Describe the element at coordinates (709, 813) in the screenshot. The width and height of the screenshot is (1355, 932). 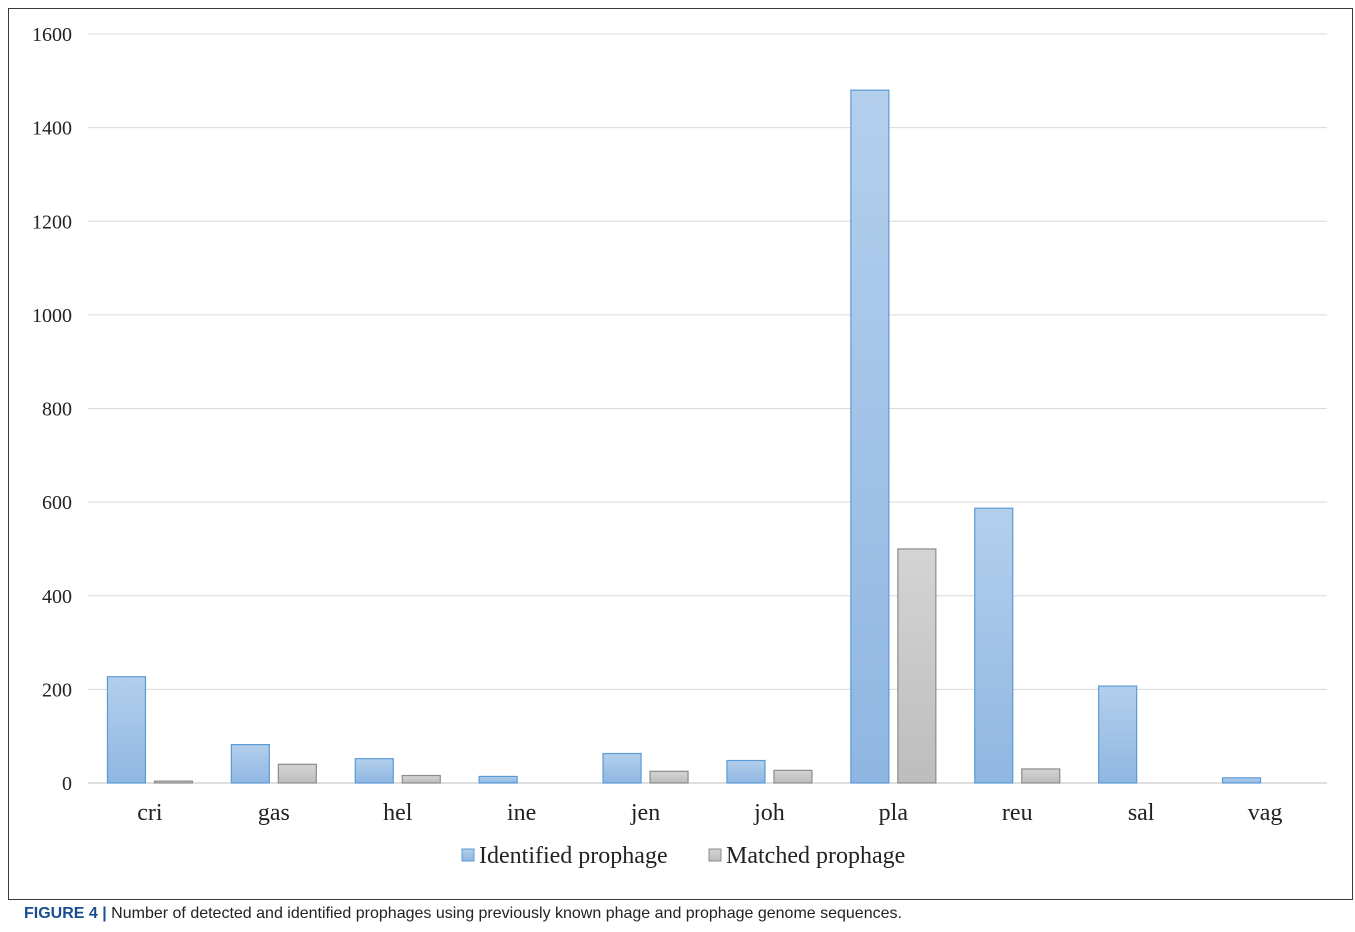
I see `x-axis-ticks: cri gas hel ine jen joh pla reu sal vag` at that location.